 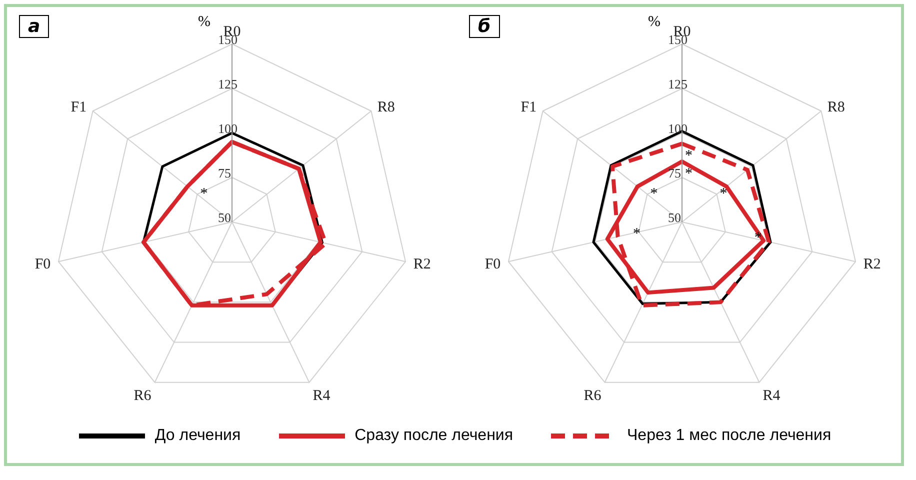 I want to click on chart-title: а, so click(x=34, y=26).